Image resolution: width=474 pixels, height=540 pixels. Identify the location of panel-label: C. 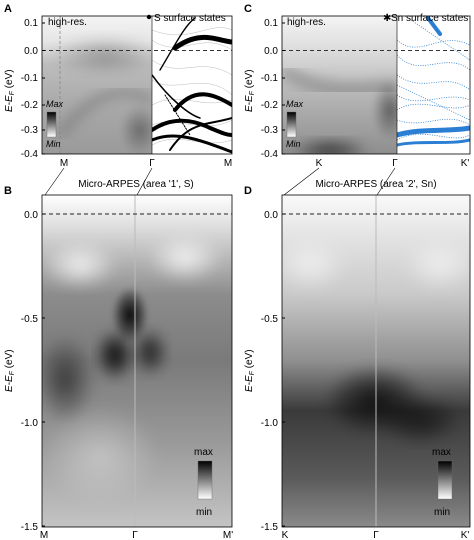
(248, 9).